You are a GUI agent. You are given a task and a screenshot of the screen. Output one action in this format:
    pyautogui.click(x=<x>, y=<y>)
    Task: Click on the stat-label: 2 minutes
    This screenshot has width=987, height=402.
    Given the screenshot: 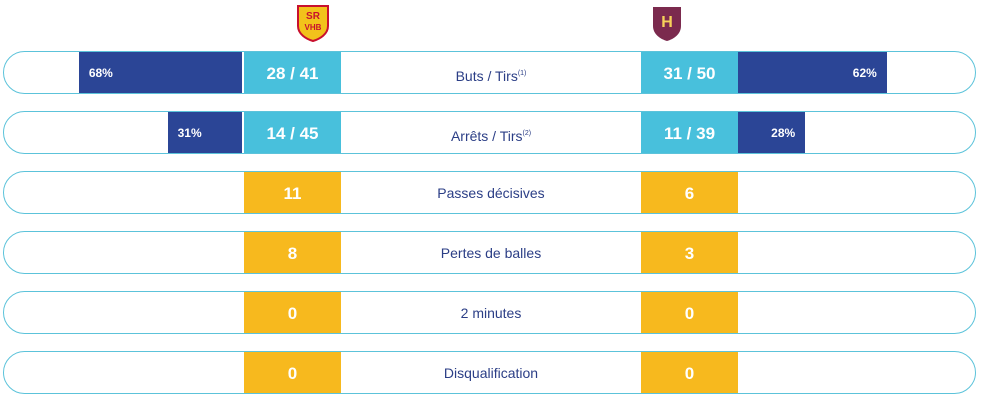 What is the action you would take?
    pyautogui.click(x=491, y=312)
    